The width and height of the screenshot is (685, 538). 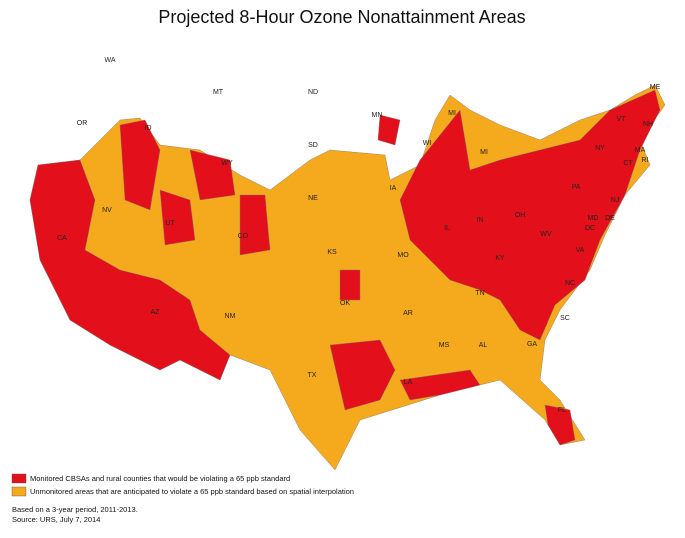 What do you see at coordinates (107, 210) in the screenshot?
I see `state-label: NV` at bounding box center [107, 210].